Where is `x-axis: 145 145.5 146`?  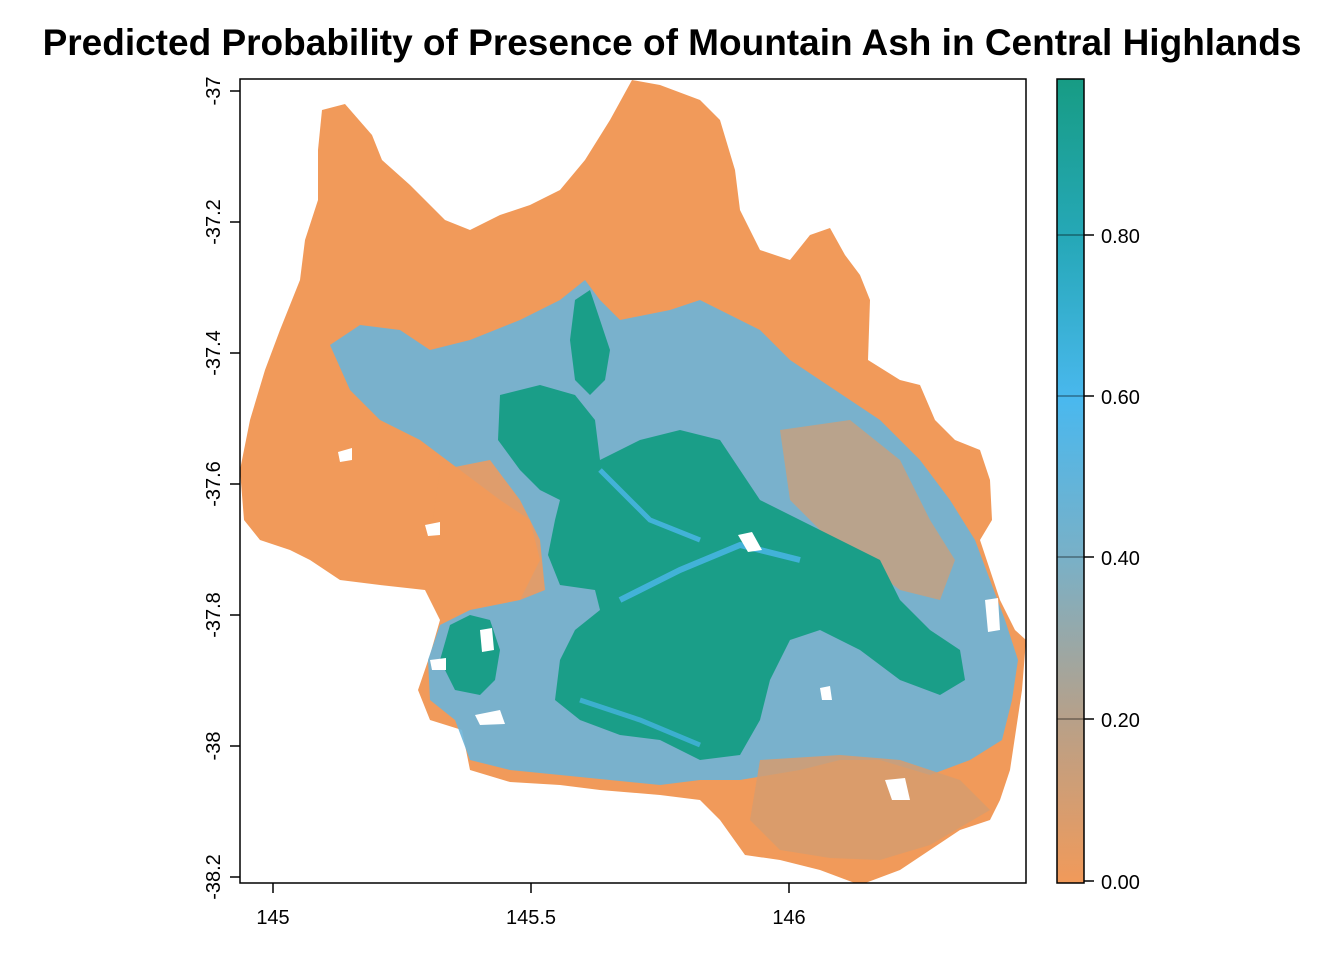
x-axis: 145 145.5 146 is located at coordinates (531, 906).